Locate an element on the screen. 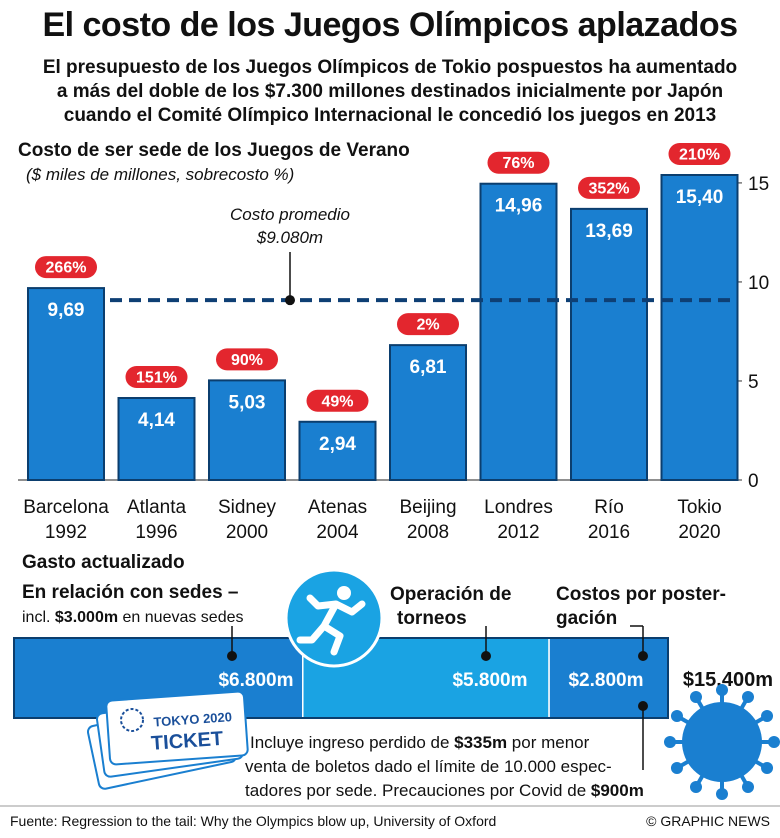 Image resolution: width=780 pixels, height=838 pixels. bar-value-label: 15,40 is located at coordinates (700, 197).